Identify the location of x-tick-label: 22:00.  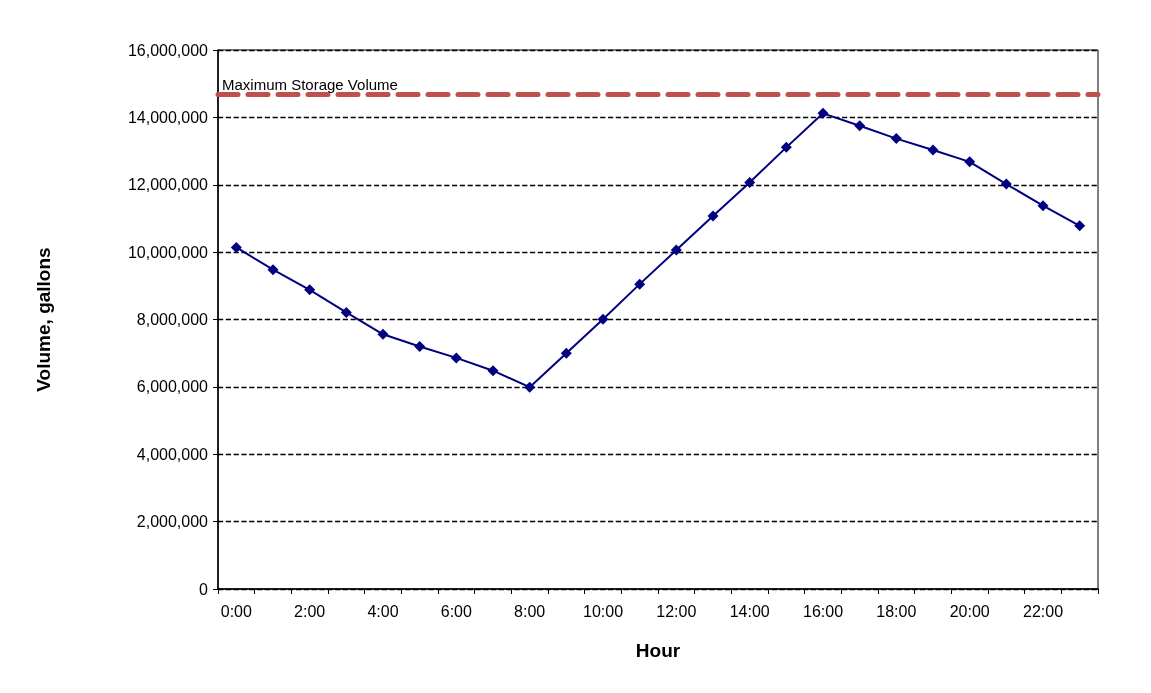
(1043, 611).